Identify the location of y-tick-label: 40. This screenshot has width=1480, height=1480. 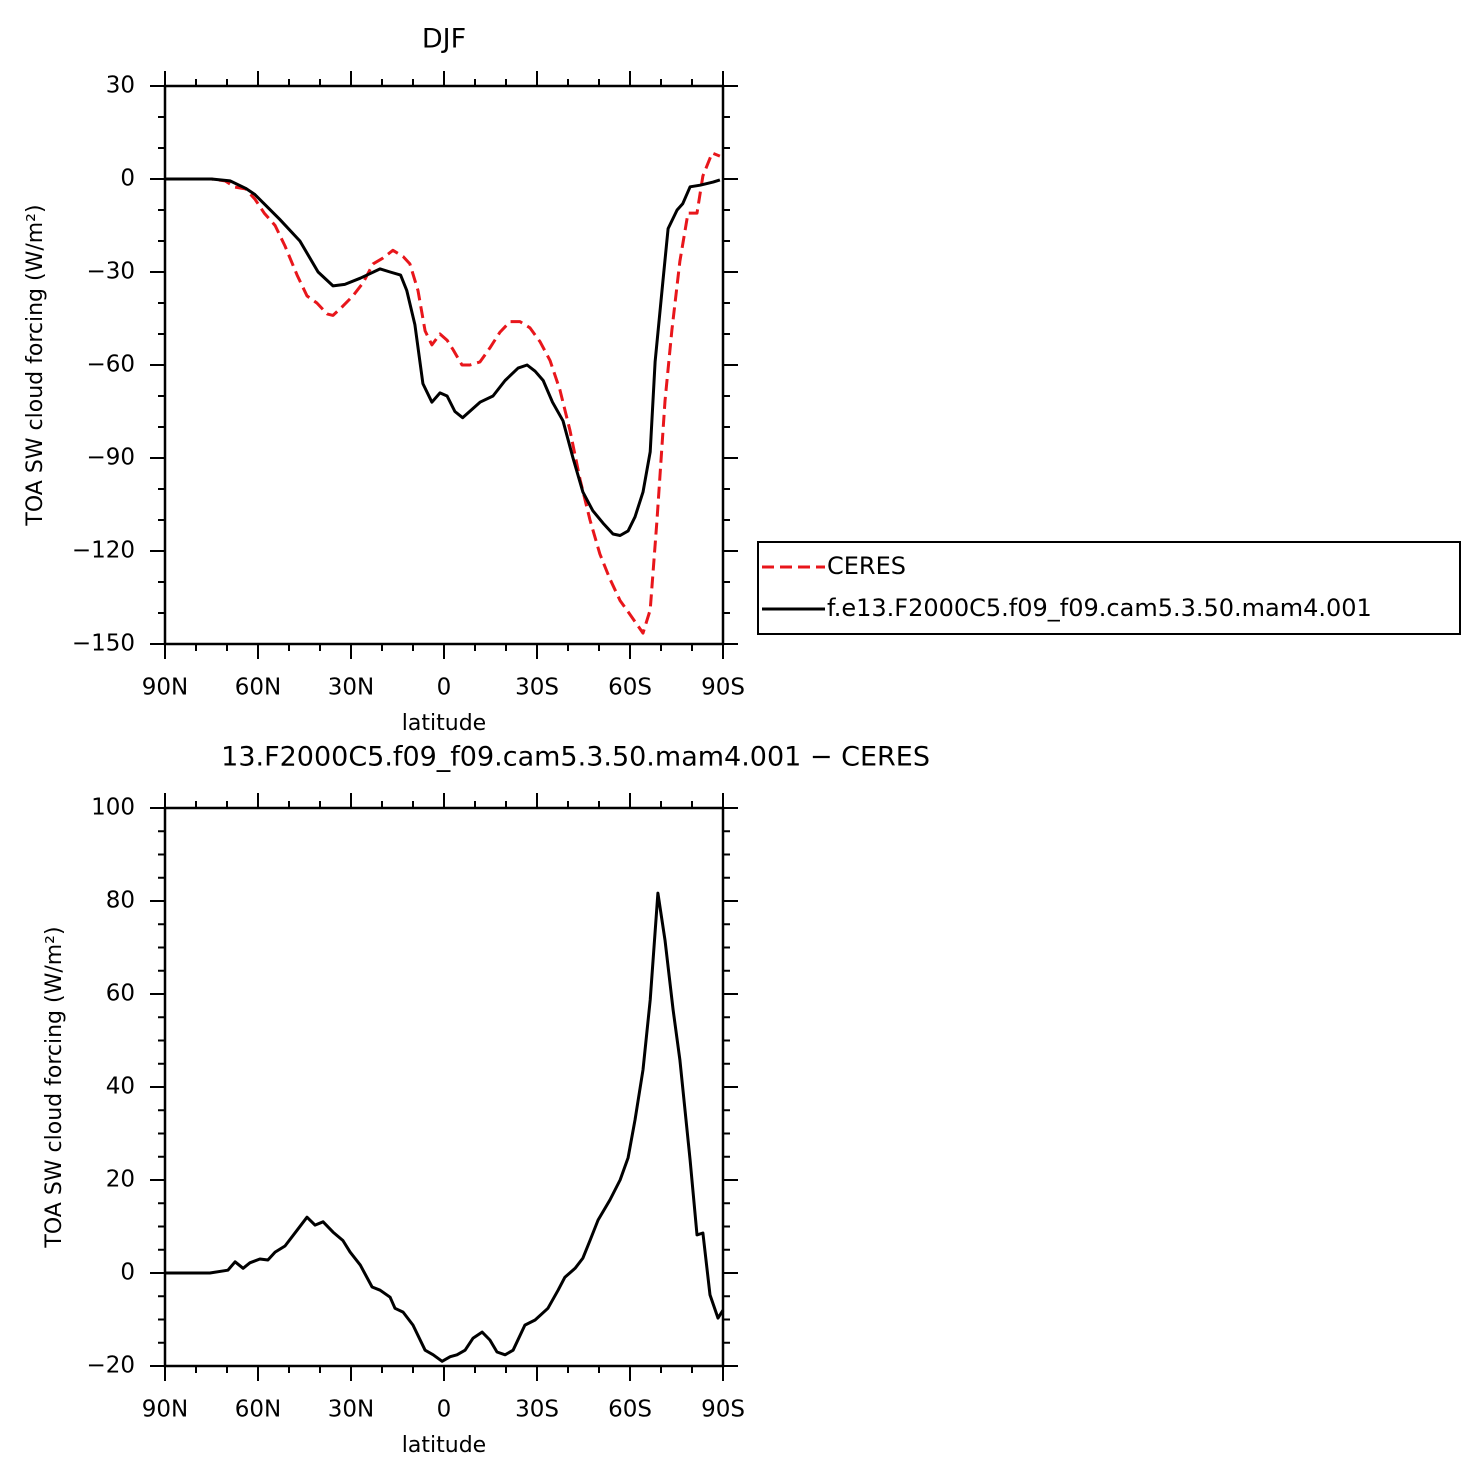
(120, 1087).